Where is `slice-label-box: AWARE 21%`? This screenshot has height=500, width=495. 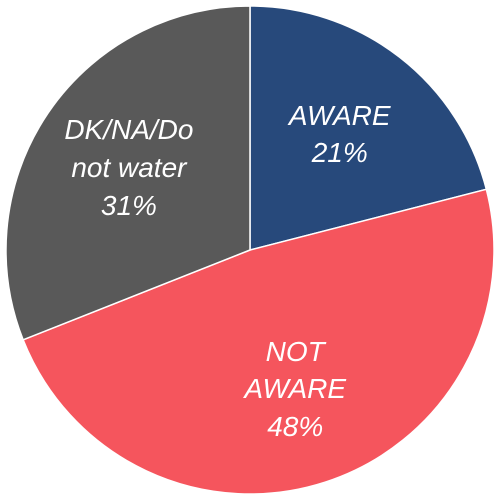
slice-label-box: AWARE 21% is located at coordinates (339, 134).